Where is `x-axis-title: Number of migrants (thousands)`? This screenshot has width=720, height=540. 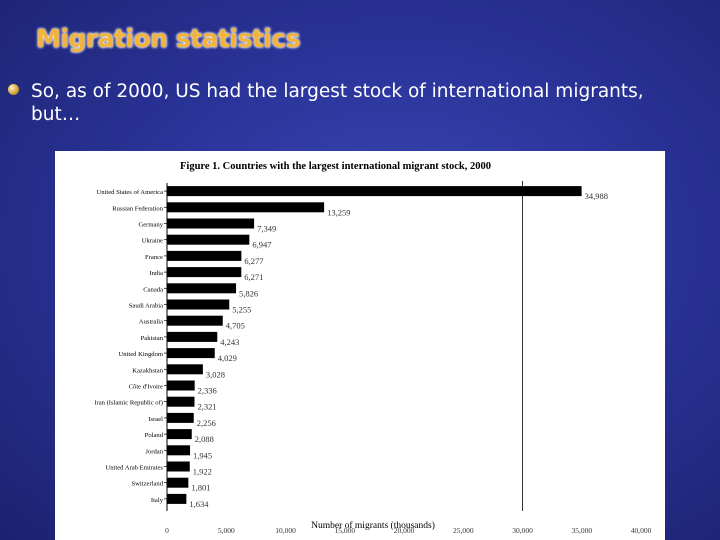
x-axis-title: Number of migrants (thousands) is located at coordinates (373, 525).